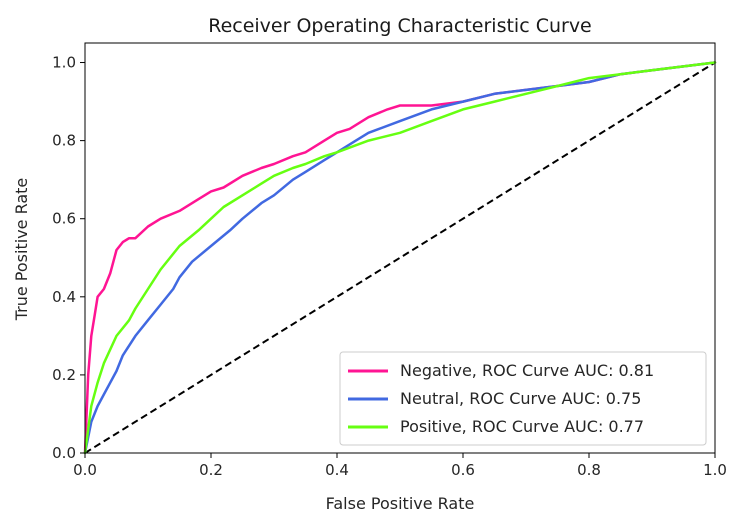 The width and height of the screenshot is (743, 525). What do you see at coordinates (64, 375) in the screenshot?
I see `y-tick-label: 0.2` at bounding box center [64, 375].